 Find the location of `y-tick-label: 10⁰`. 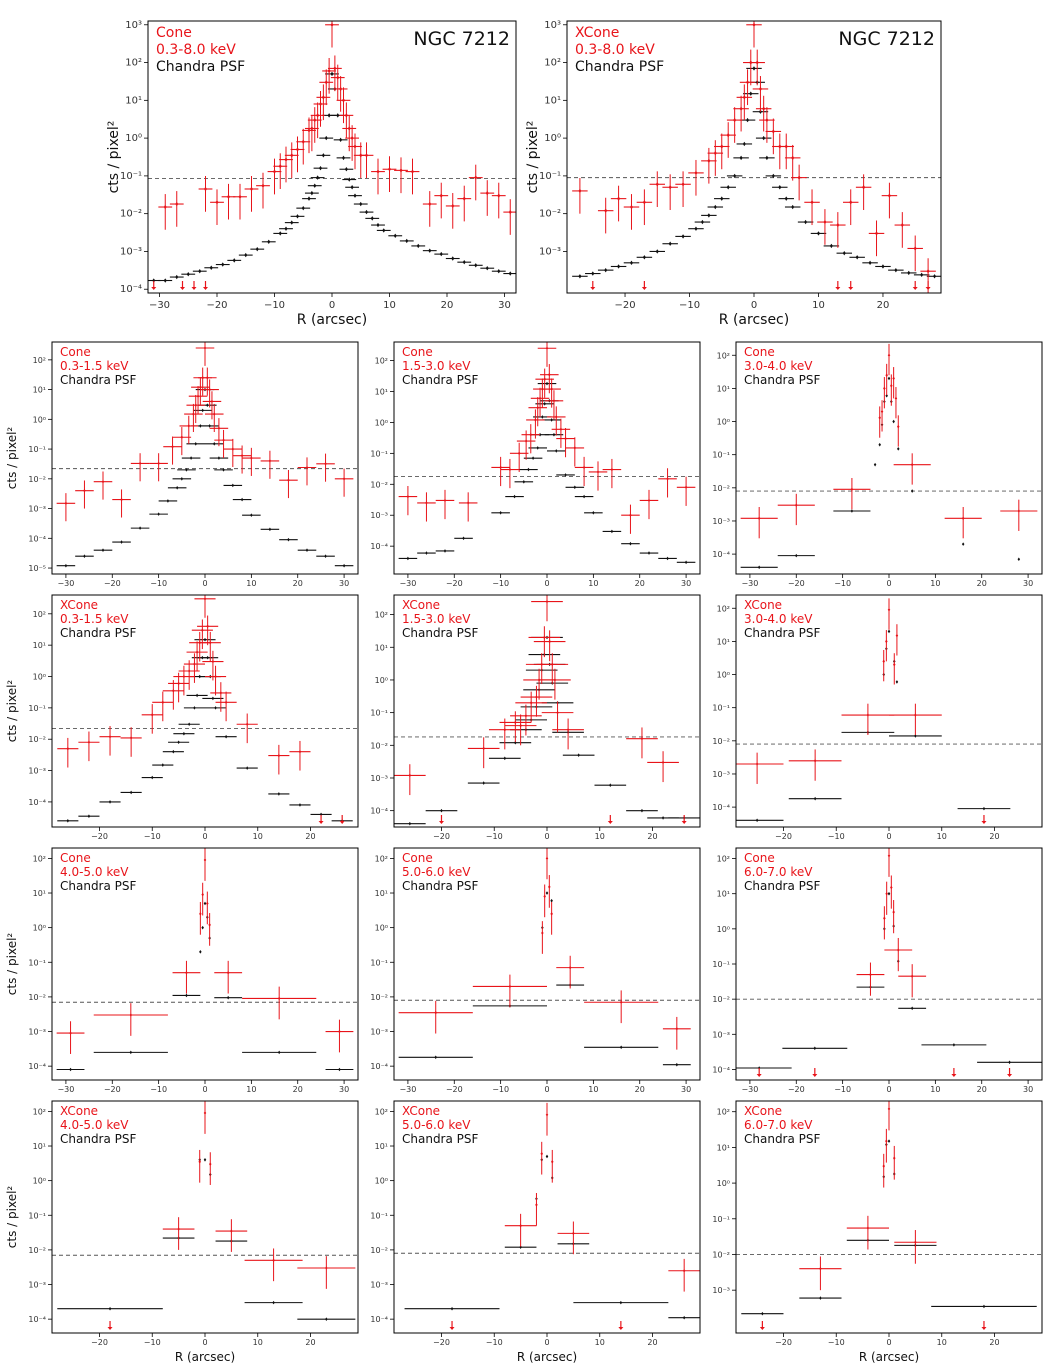

y-tick-label: 10⁰ is located at coordinates (381, 422).